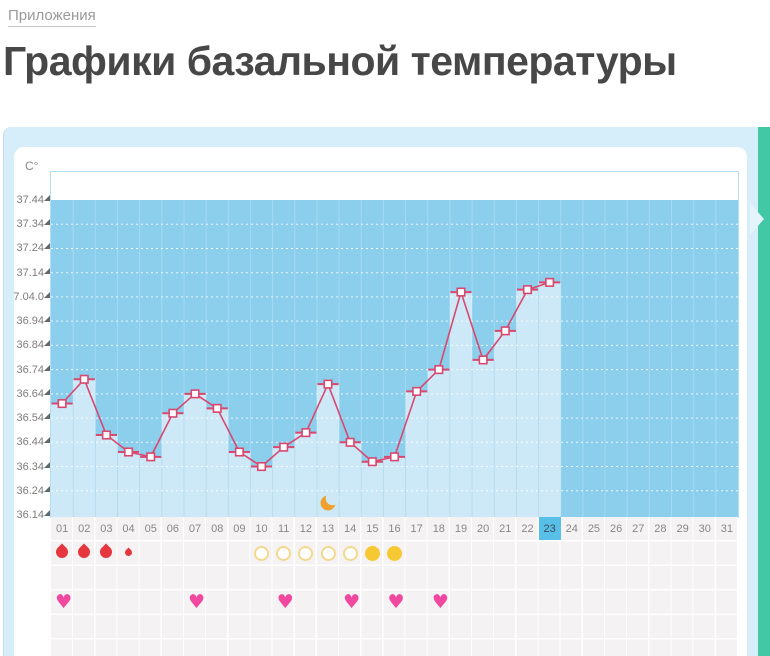  What do you see at coordinates (239, 529) in the screenshot?
I see `day-label: 09` at bounding box center [239, 529].